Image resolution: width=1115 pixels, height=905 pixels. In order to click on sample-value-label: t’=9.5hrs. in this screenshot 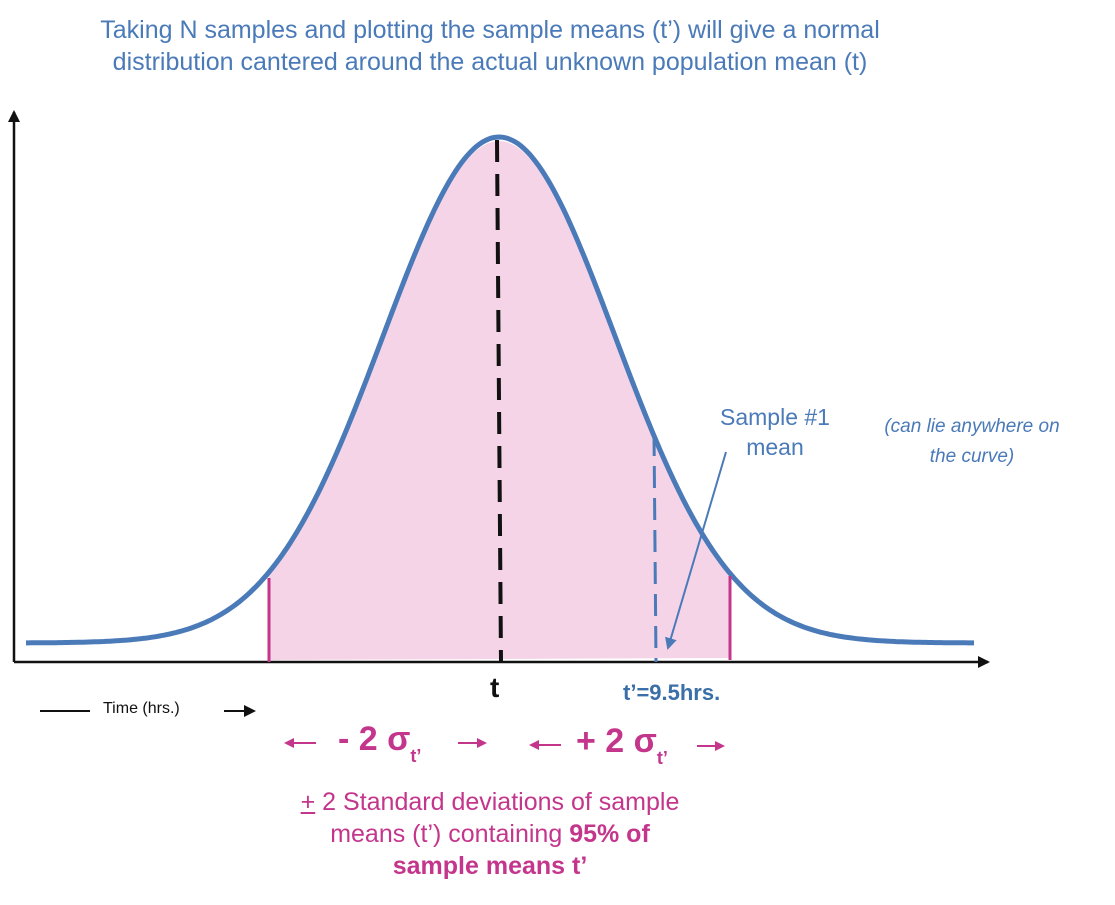, I will do `click(672, 692)`.